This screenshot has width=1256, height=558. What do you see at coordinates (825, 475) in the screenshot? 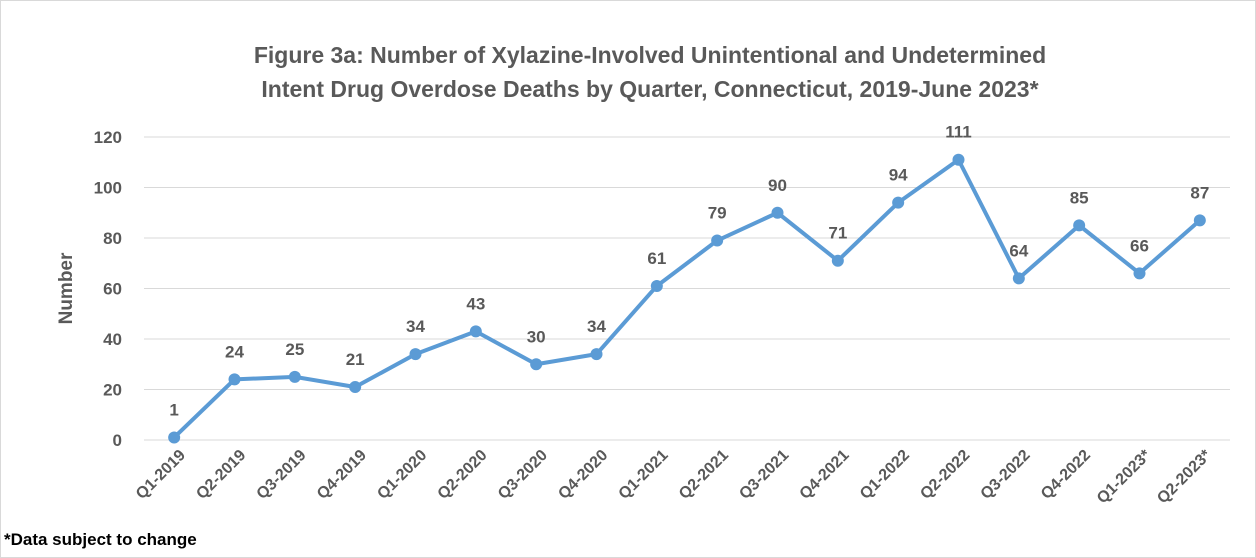
I see `x-tick-label: Q4-2021` at bounding box center [825, 475].